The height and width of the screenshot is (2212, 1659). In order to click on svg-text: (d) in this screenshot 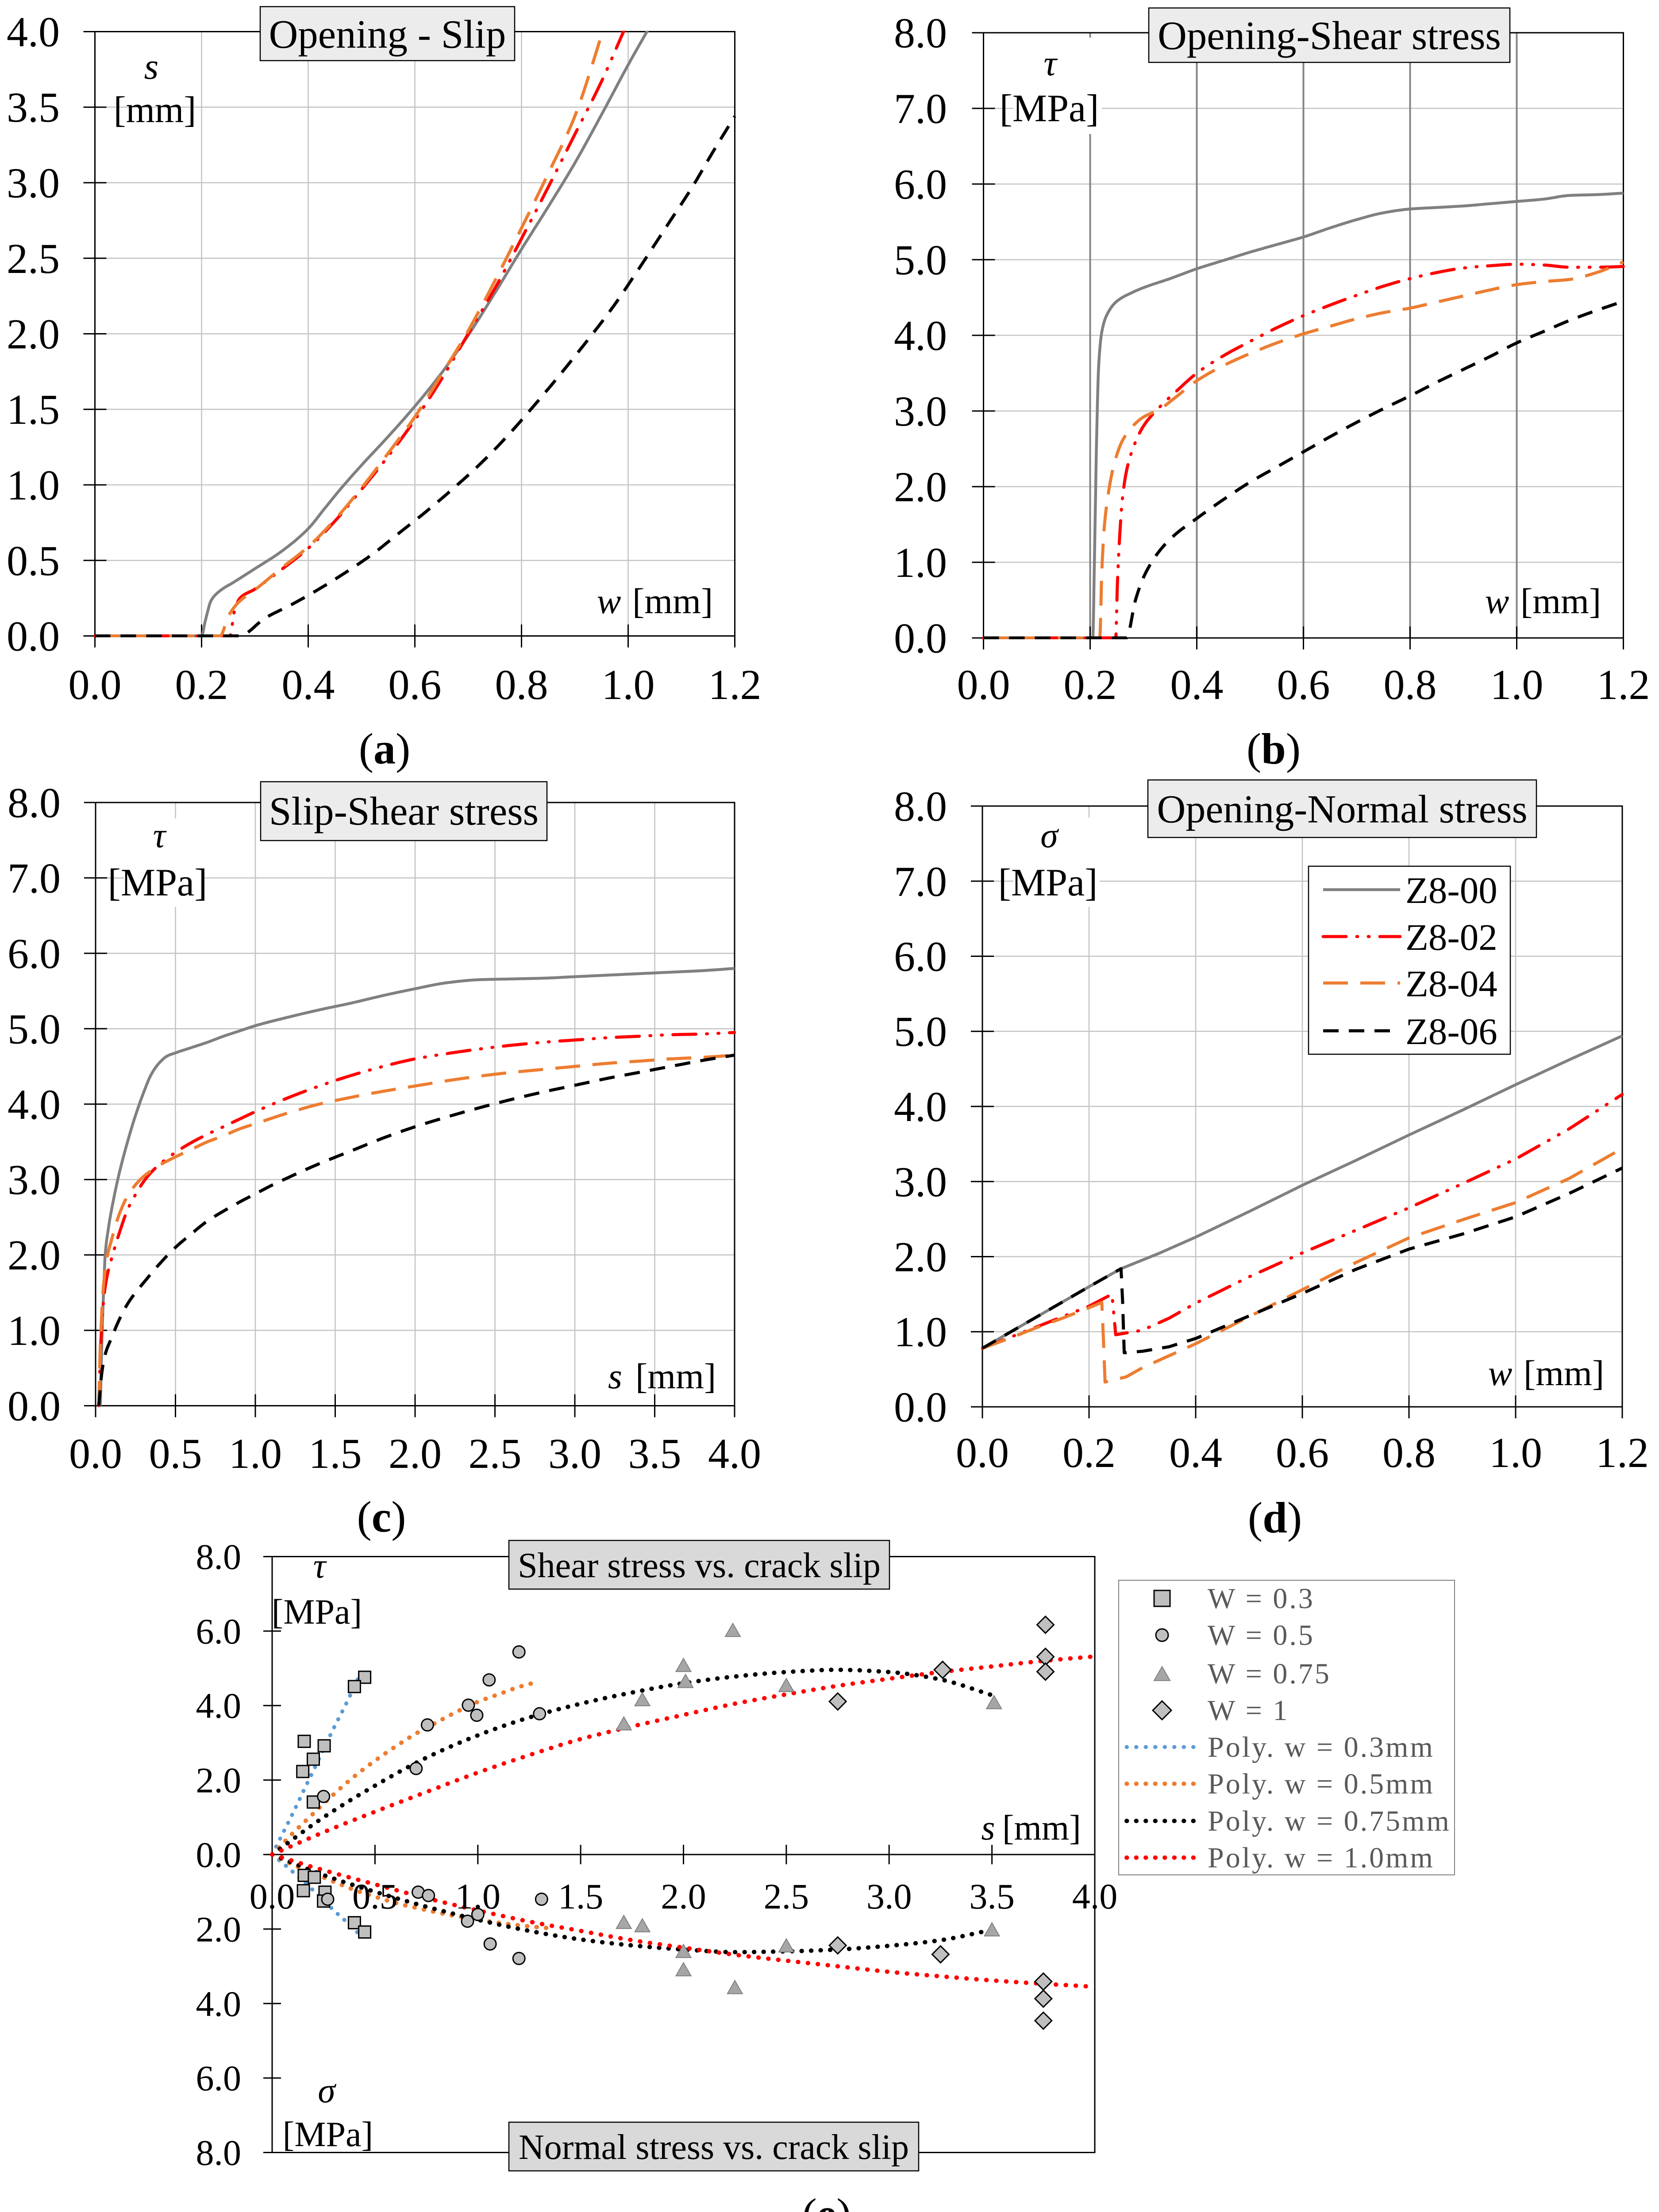, I will do `click(1275, 1518)`.